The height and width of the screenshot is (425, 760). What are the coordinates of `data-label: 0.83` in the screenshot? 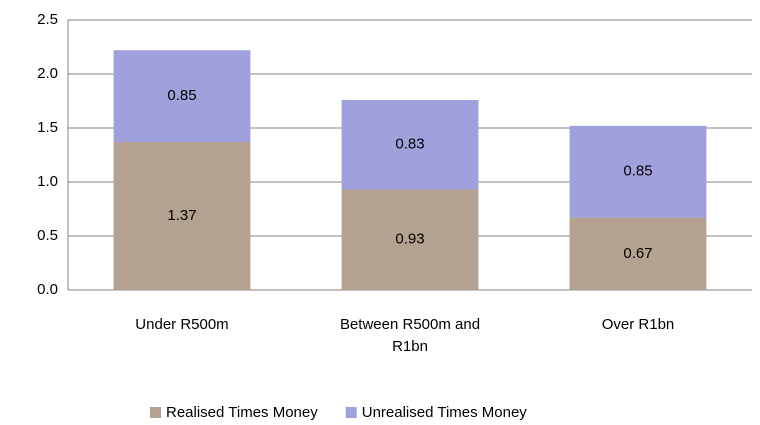 It's located at (409, 144).